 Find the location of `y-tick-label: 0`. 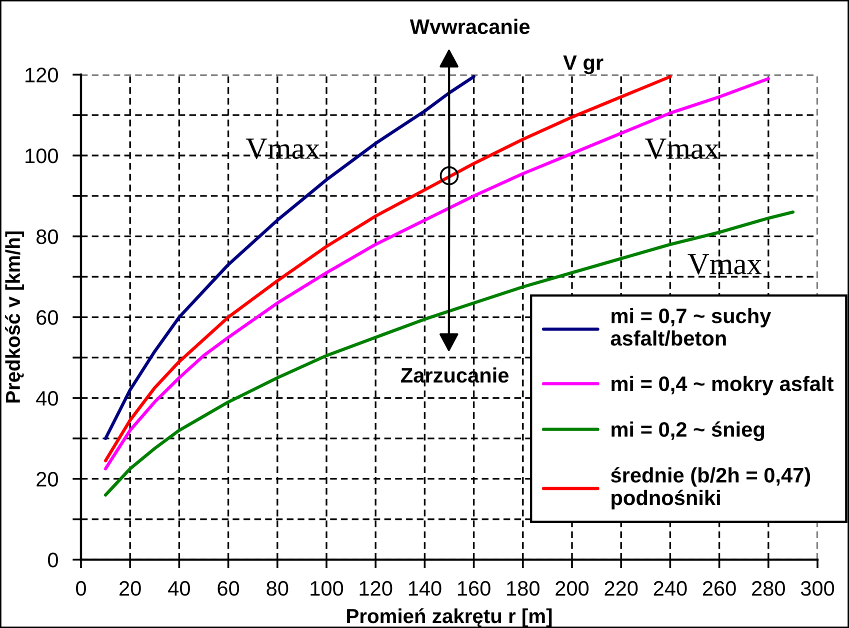

y-tick-label: 0 is located at coordinates (53, 560).